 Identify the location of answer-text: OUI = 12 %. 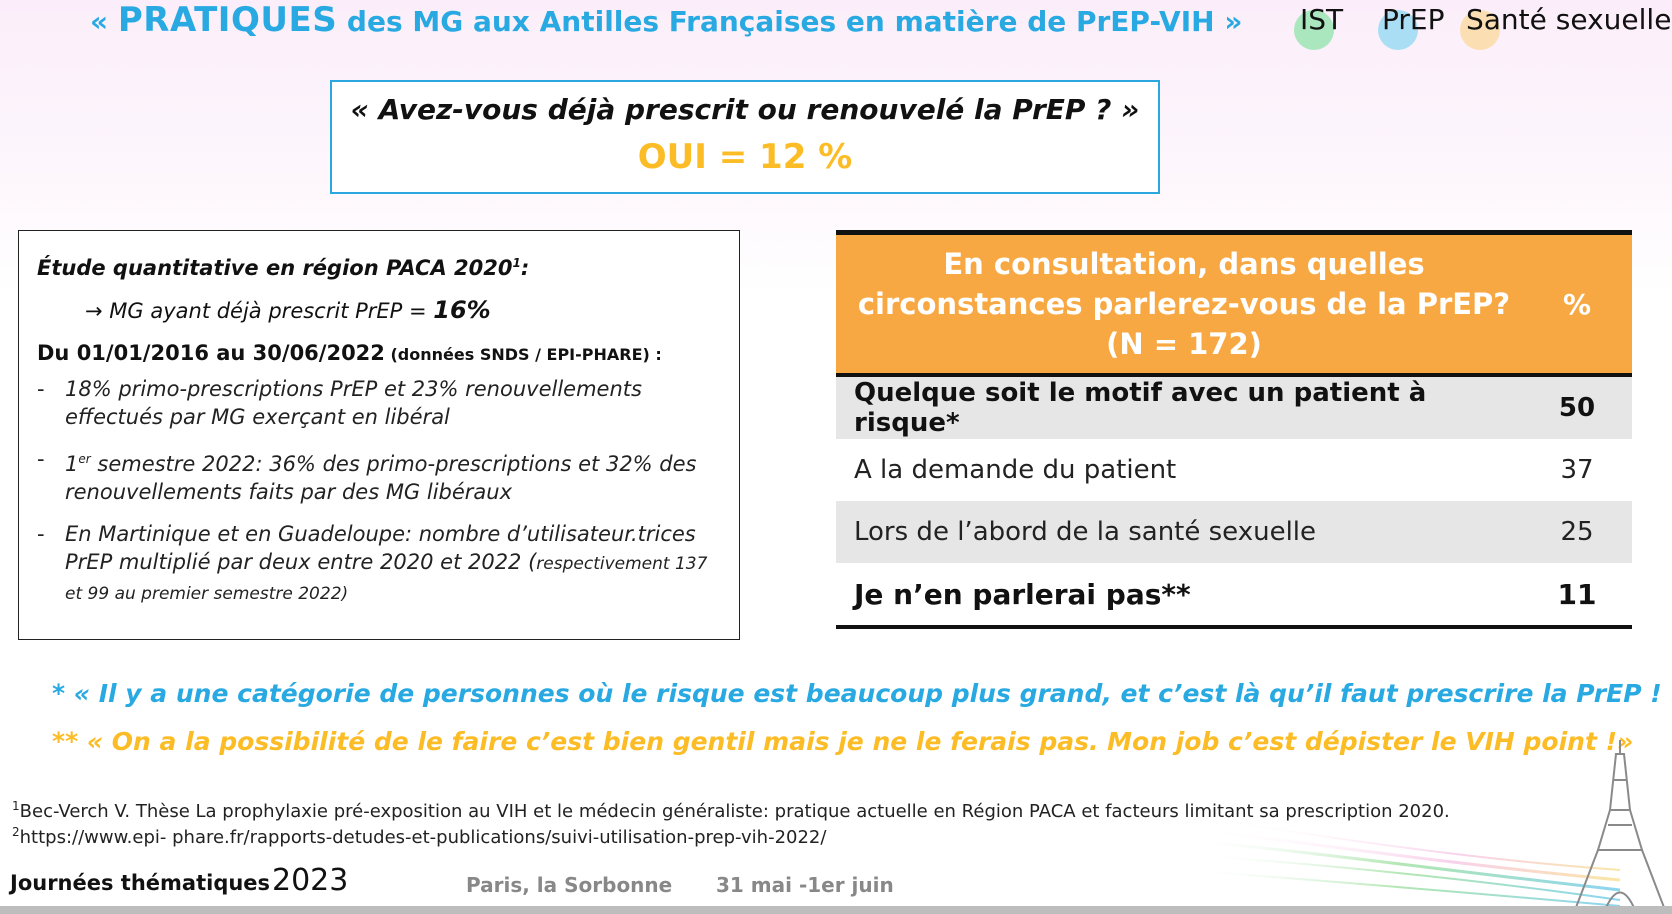
(745, 157).